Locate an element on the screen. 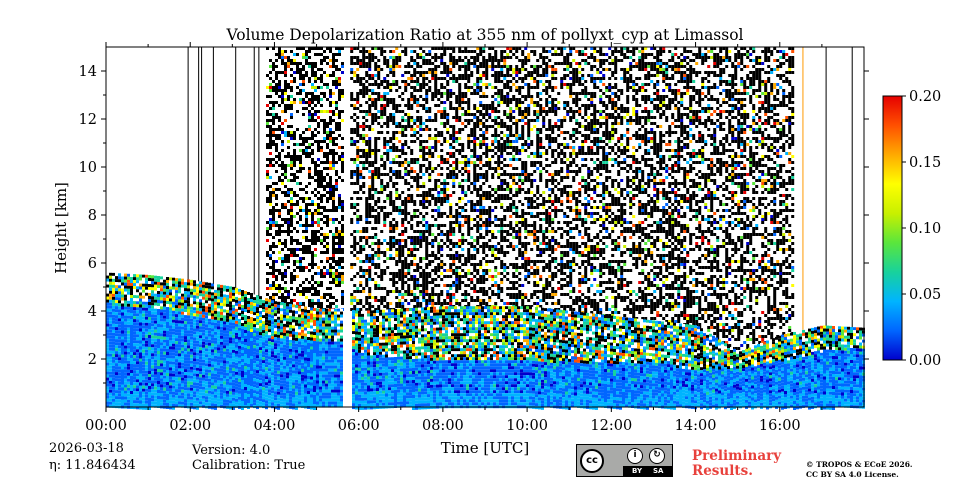 The width and height of the screenshot is (960, 480). copyright-line-1: © TROPOS & ECoE 2026. is located at coordinates (859, 464).